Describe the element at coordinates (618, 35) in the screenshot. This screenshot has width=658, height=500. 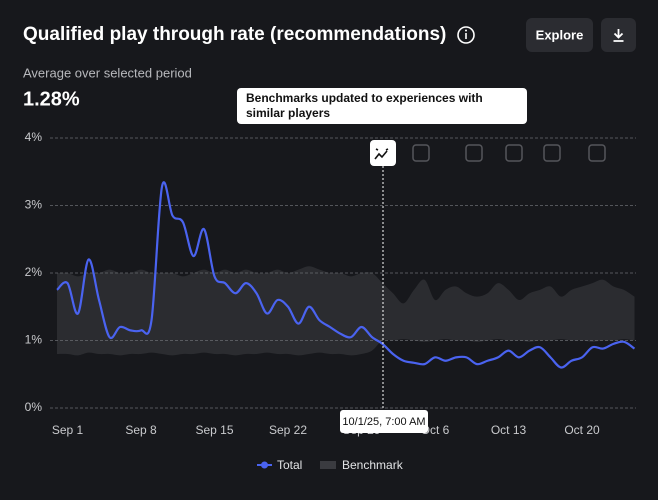
I see `download-icon` at that location.